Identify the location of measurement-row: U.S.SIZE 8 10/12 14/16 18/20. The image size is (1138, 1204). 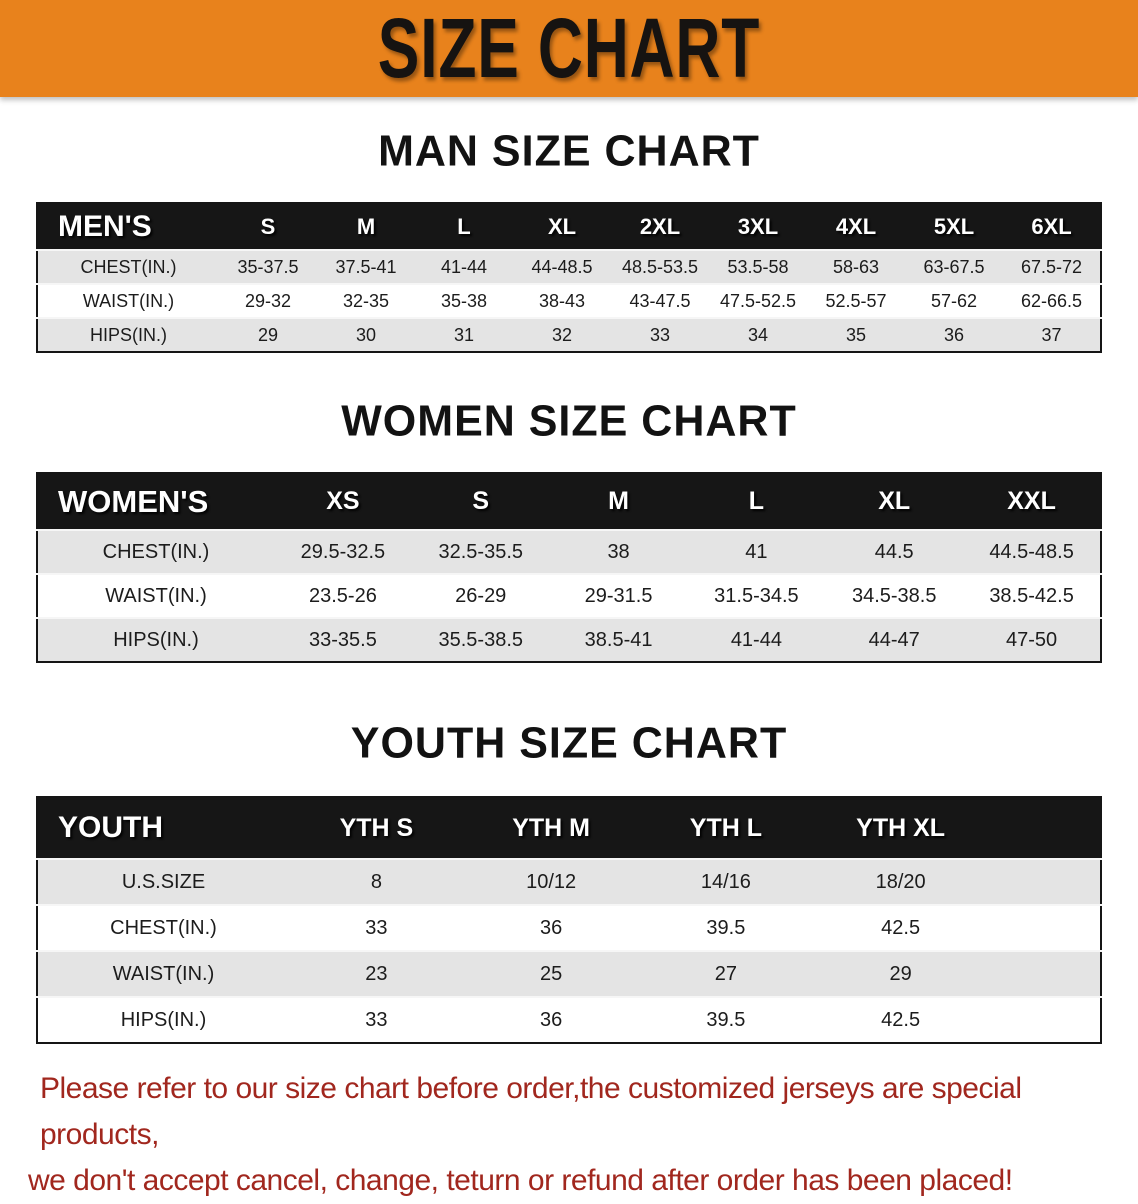
(569, 882).